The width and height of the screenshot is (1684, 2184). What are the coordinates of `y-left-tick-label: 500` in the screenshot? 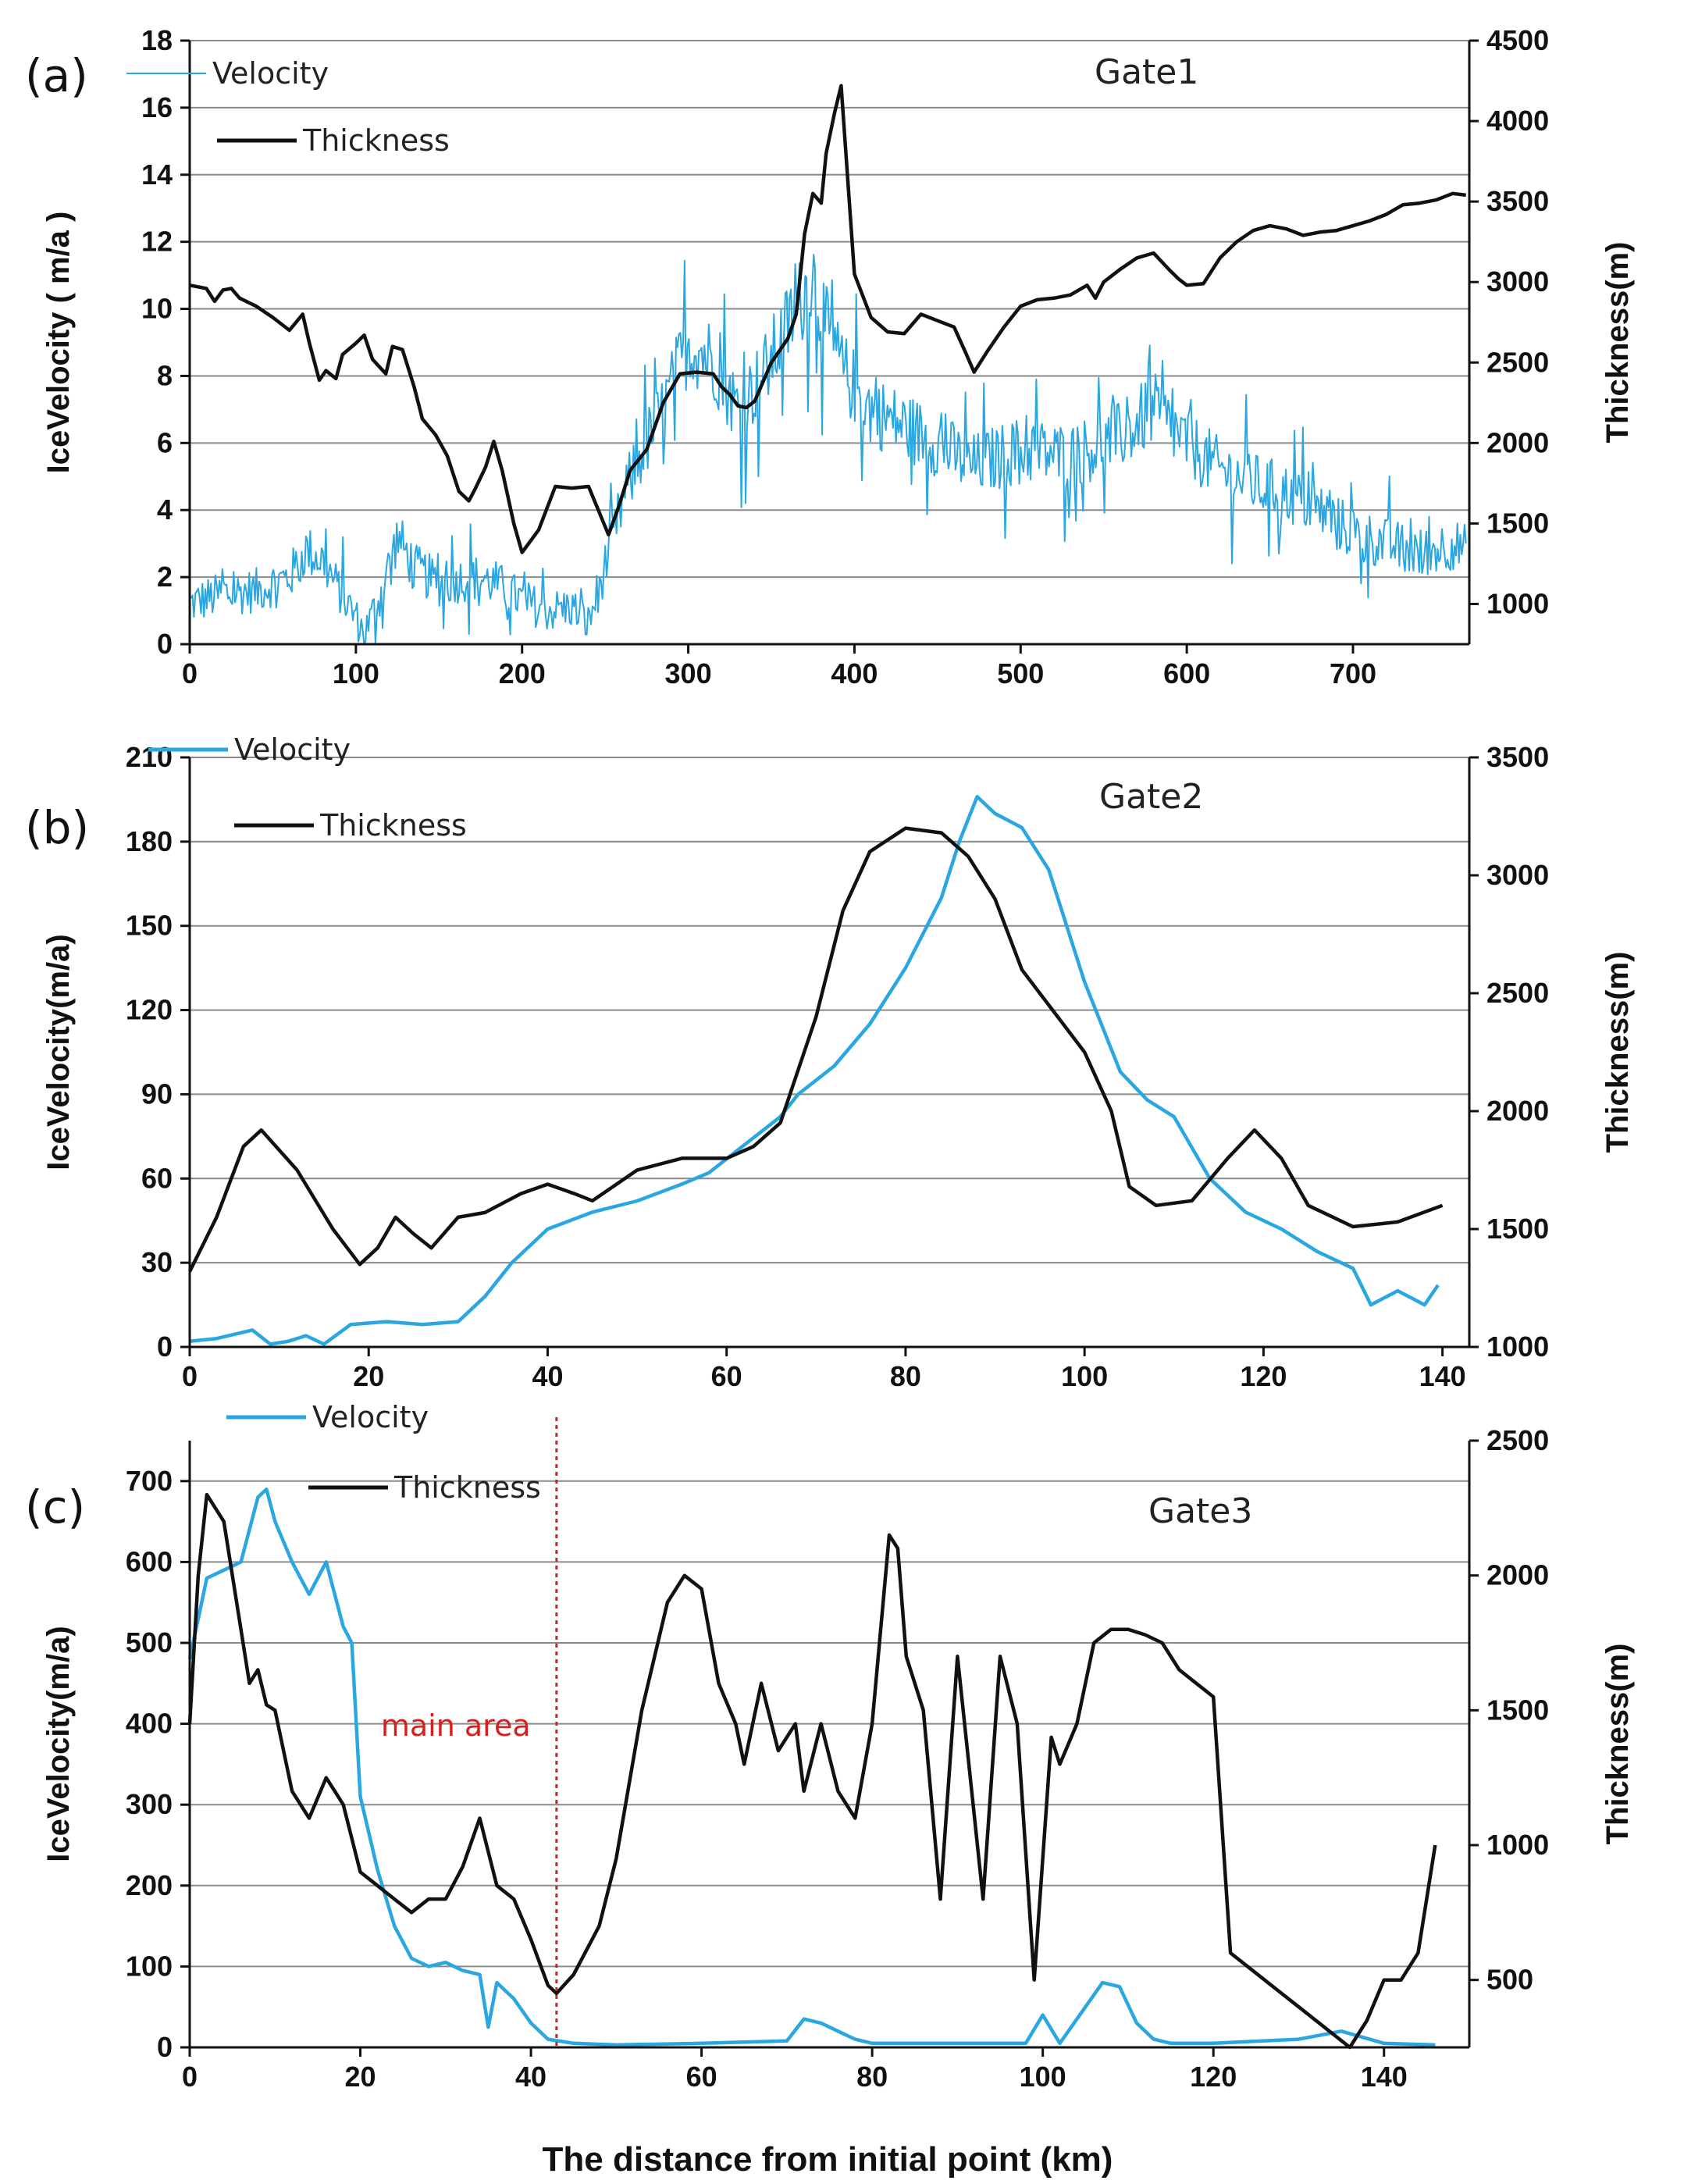 It's located at (150, 1642).